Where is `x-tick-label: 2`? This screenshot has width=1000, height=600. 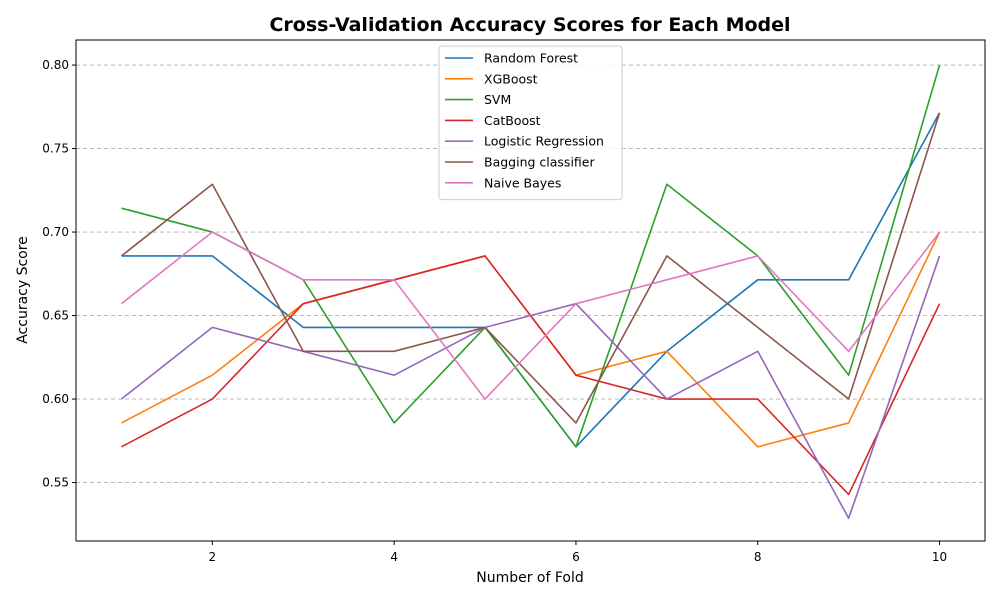 x-tick-label: 2 is located at coordinates (213, 557).